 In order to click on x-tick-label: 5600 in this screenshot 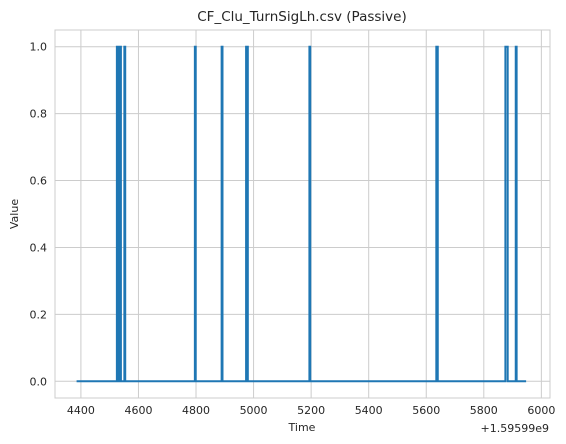, I will do `click(426, 410)`.